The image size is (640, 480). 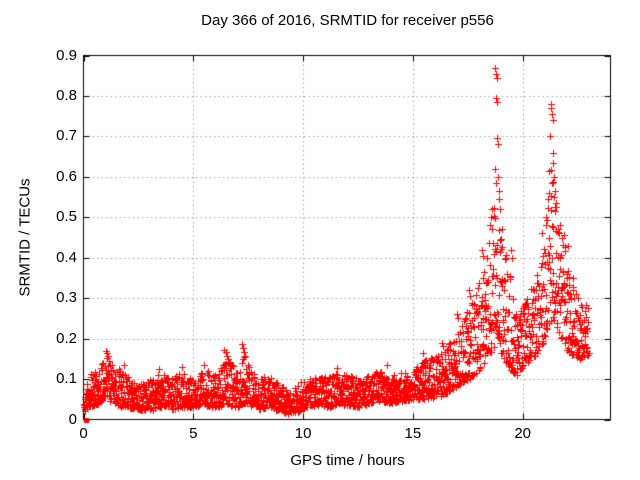 I want to click on x-axis-label: GPS time / hours, so click(x=347, y=460).